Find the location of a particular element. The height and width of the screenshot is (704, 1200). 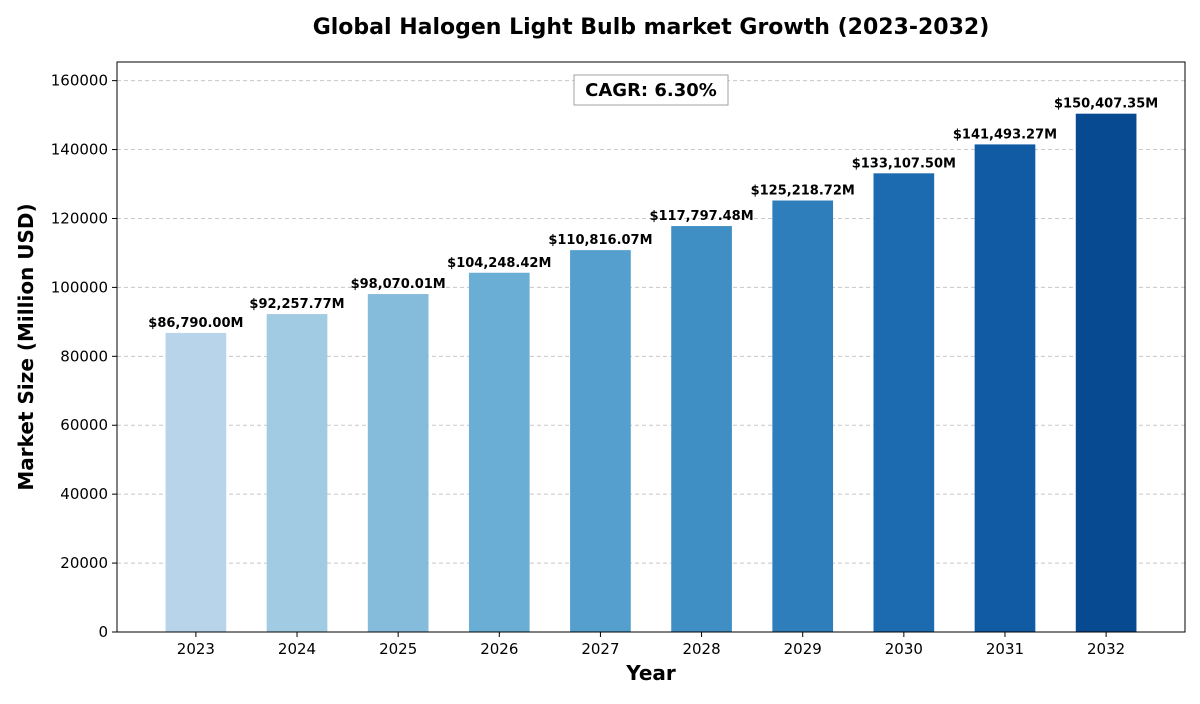

bar-data-label: $141,493.27M is located at coordinates (1005, 134).